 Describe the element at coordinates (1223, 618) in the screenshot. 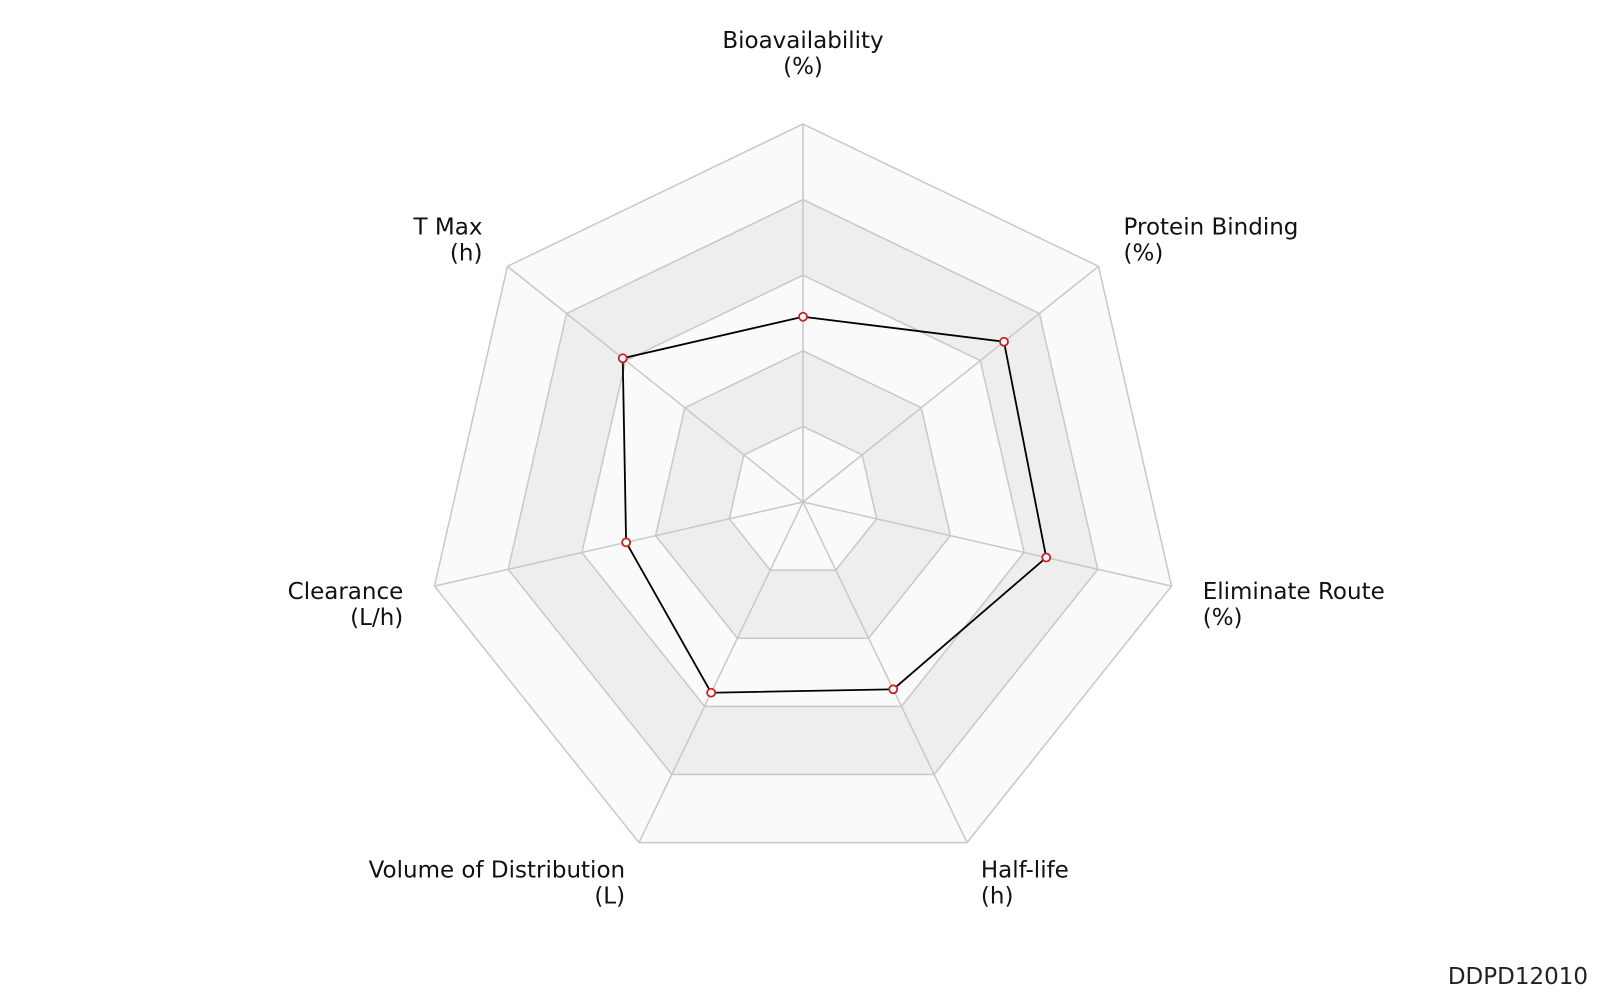

I see `axis-unit-2: (%)` at that location.